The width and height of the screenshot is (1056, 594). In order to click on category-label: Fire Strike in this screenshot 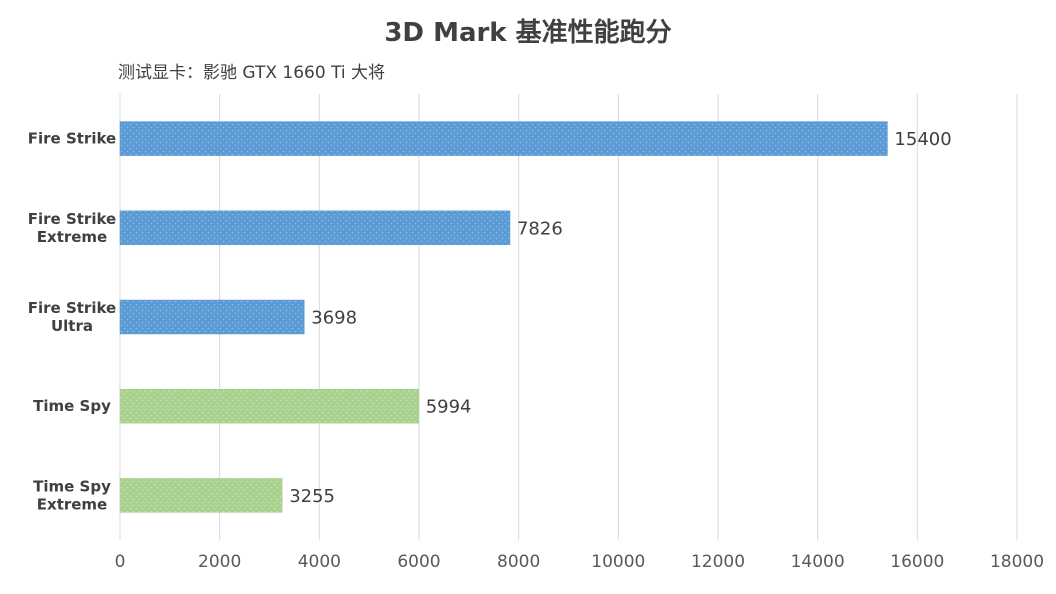, I will do `click(72, 139)`.